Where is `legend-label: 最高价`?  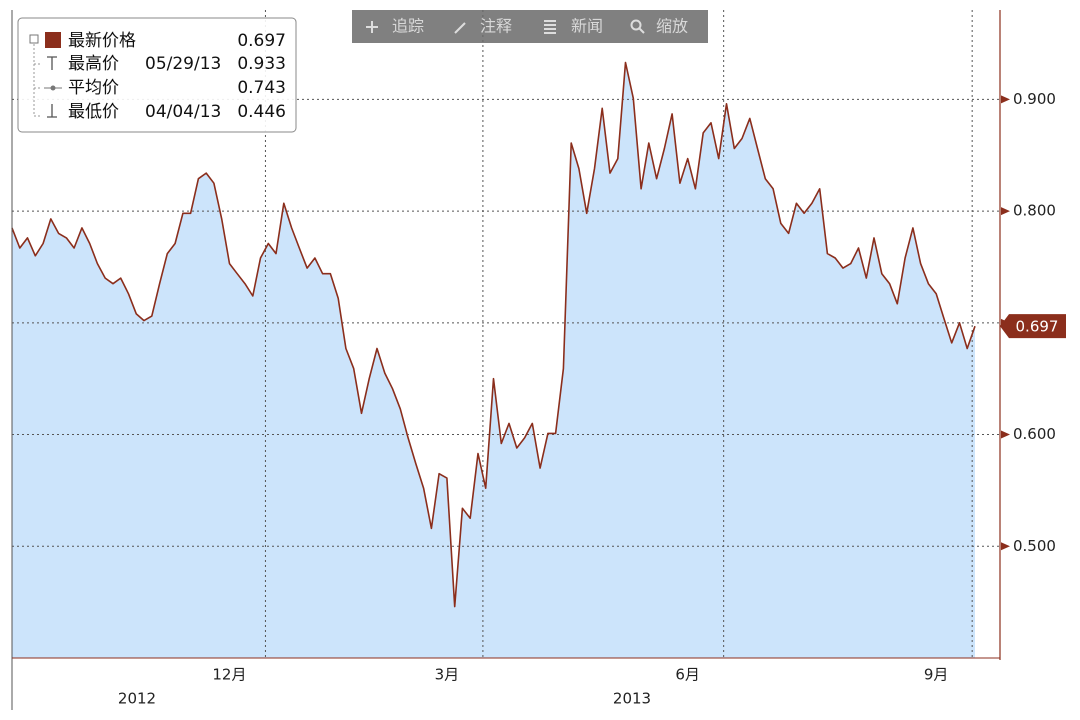
legend-label: 最高价 is located at coordinates (93, 64).